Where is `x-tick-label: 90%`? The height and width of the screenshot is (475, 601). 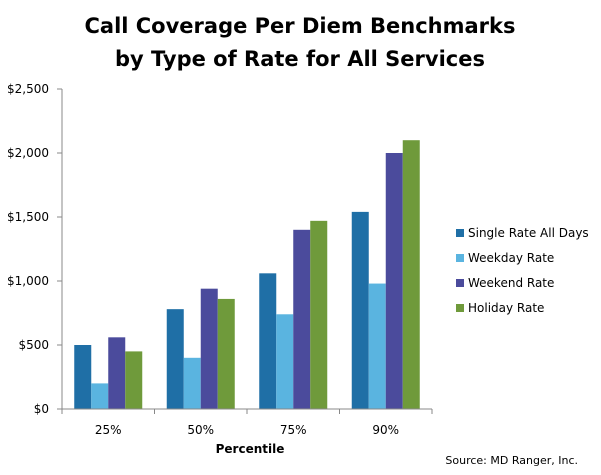 x-tick-label: 90% is located at coordinates (385, 430).